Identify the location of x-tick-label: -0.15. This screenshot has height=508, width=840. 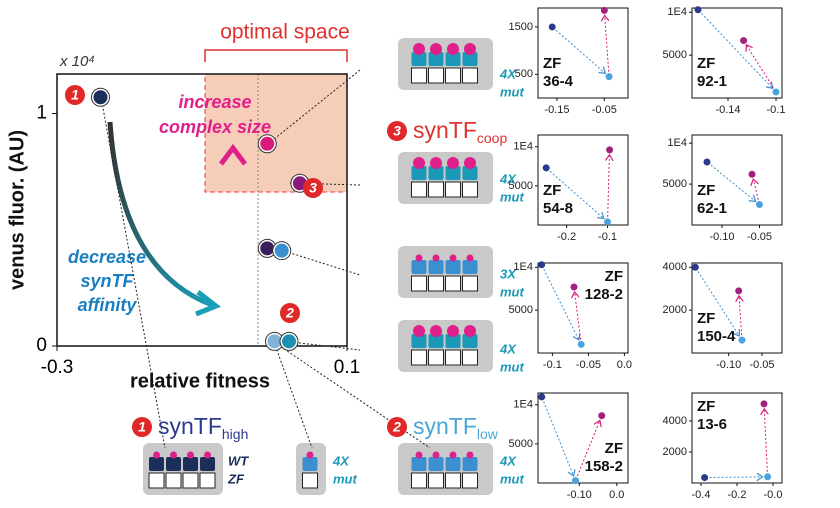
(556, 110).